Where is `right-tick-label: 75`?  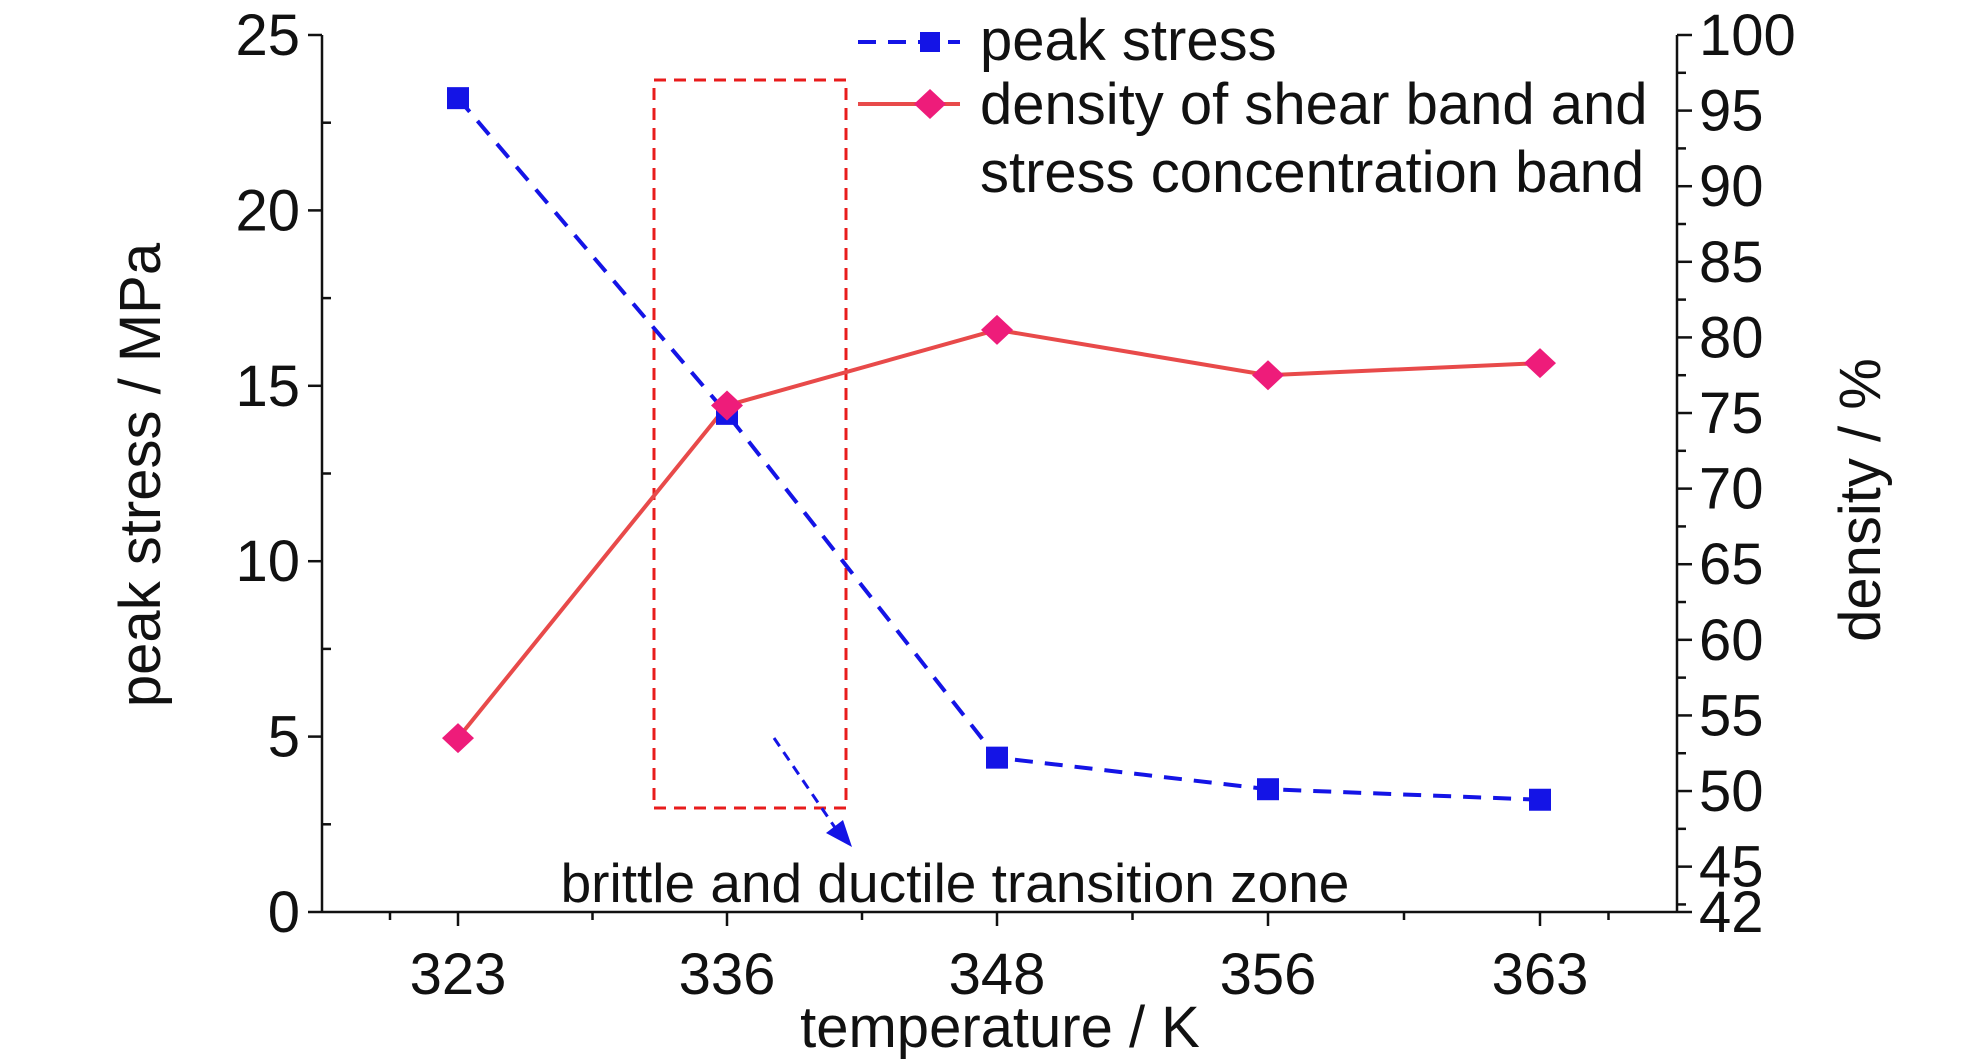 right-tick-label: 75 is located at coordinates (1731, 413).